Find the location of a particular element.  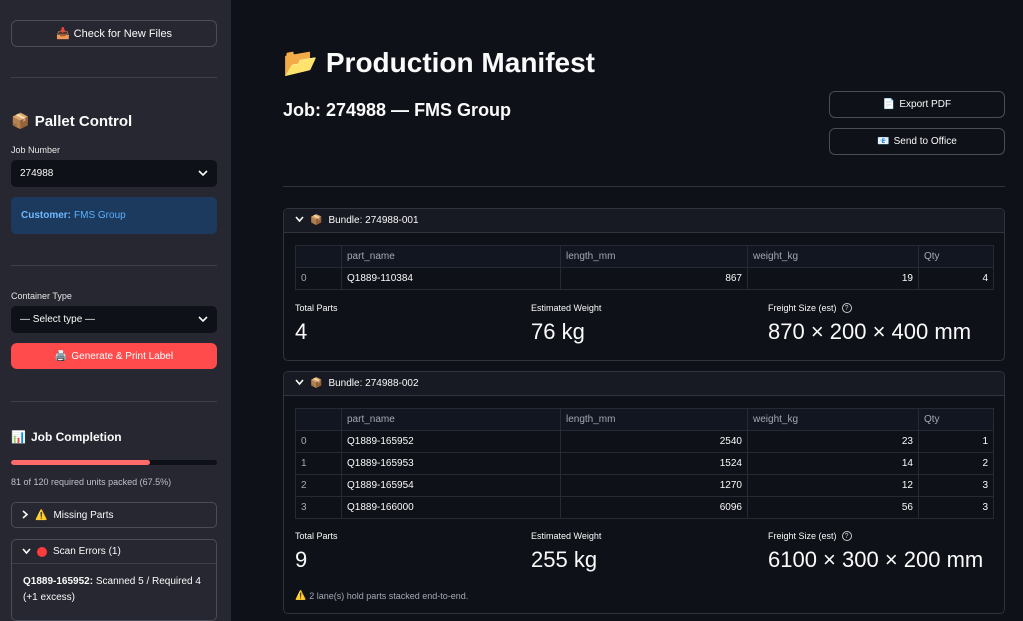

table-row: 2 Q1889-165954 1270 12 3 is located at coordinates (644, 485).